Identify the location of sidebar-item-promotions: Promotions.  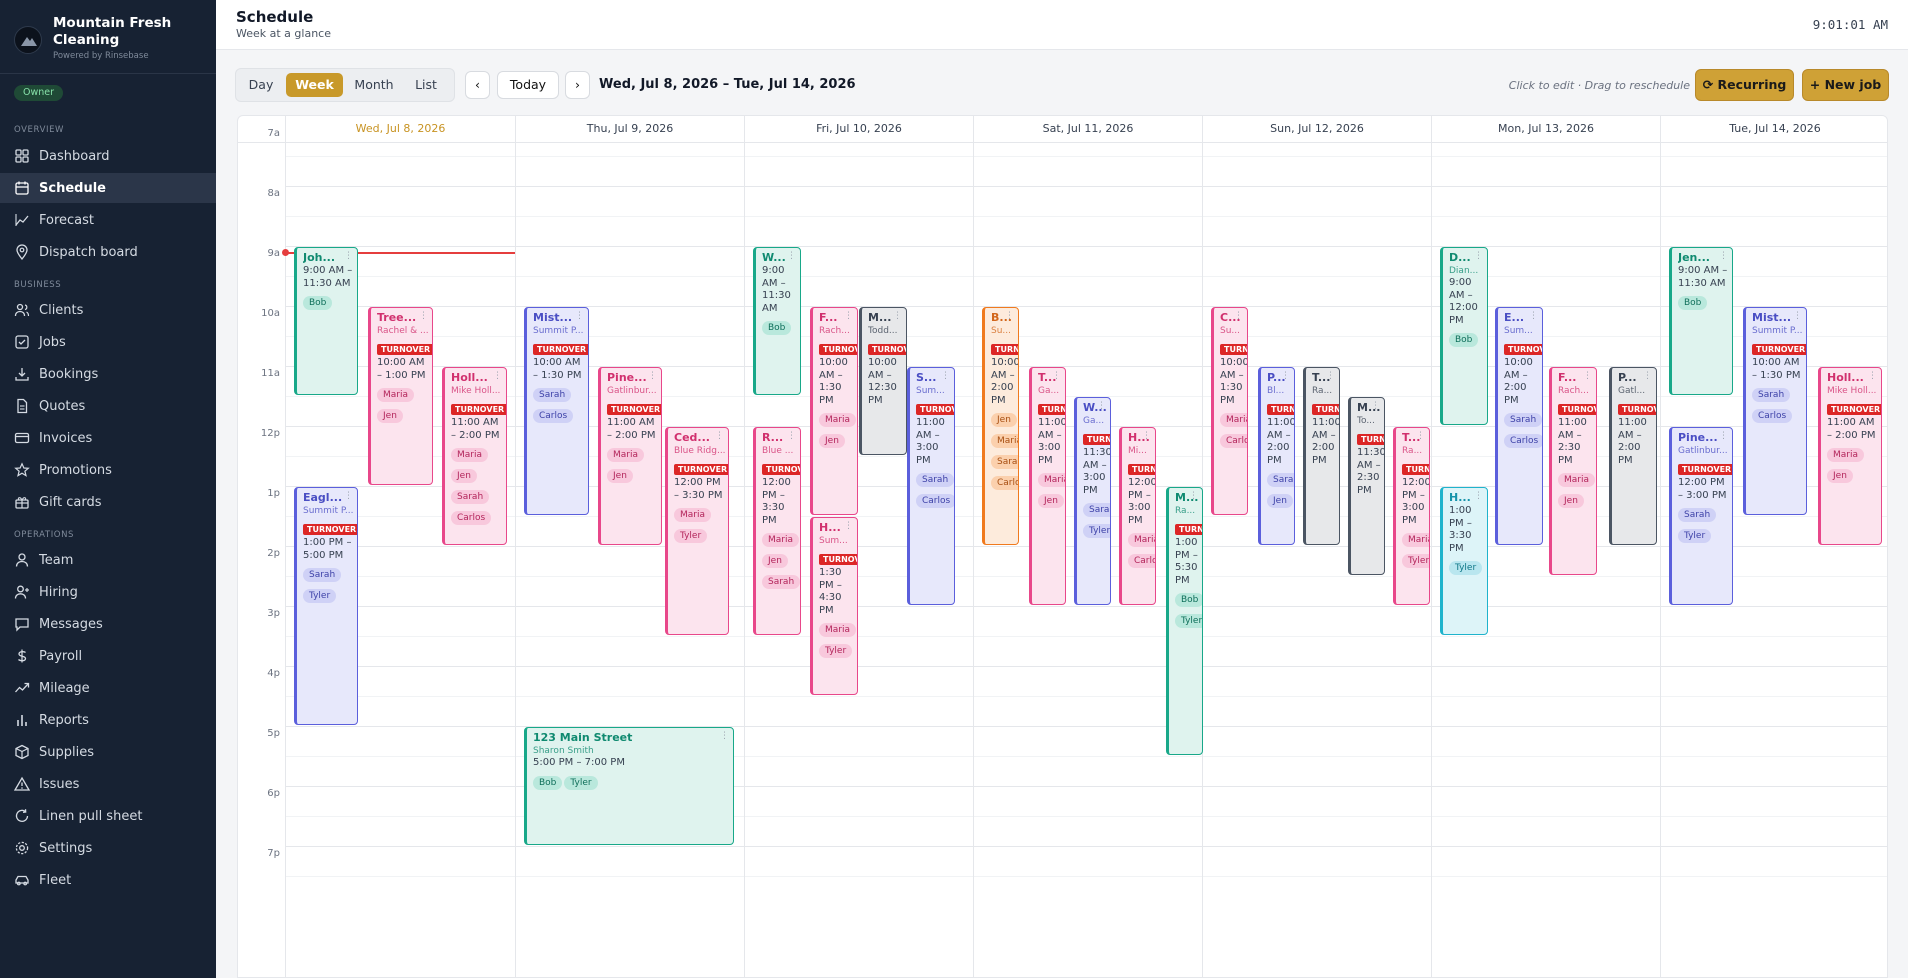
(108, 470).